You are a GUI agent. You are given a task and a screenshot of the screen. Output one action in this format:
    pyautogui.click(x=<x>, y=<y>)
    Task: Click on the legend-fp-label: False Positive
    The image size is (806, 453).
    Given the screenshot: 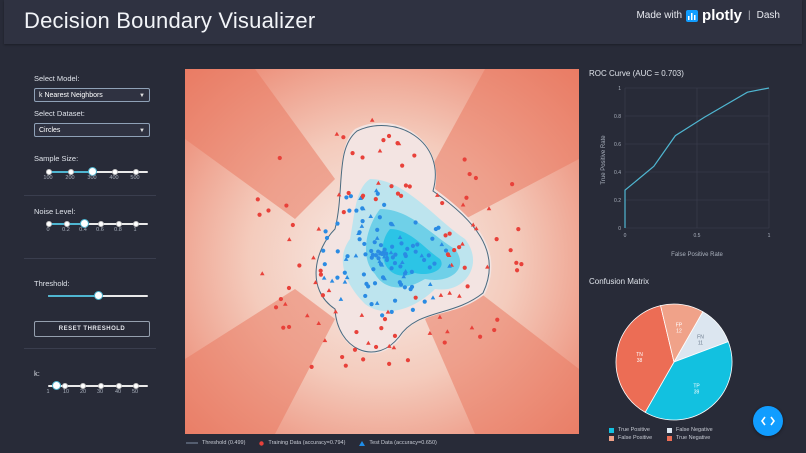 What is the action you would take?
    pyautogui.click(x=635, y=438)
    